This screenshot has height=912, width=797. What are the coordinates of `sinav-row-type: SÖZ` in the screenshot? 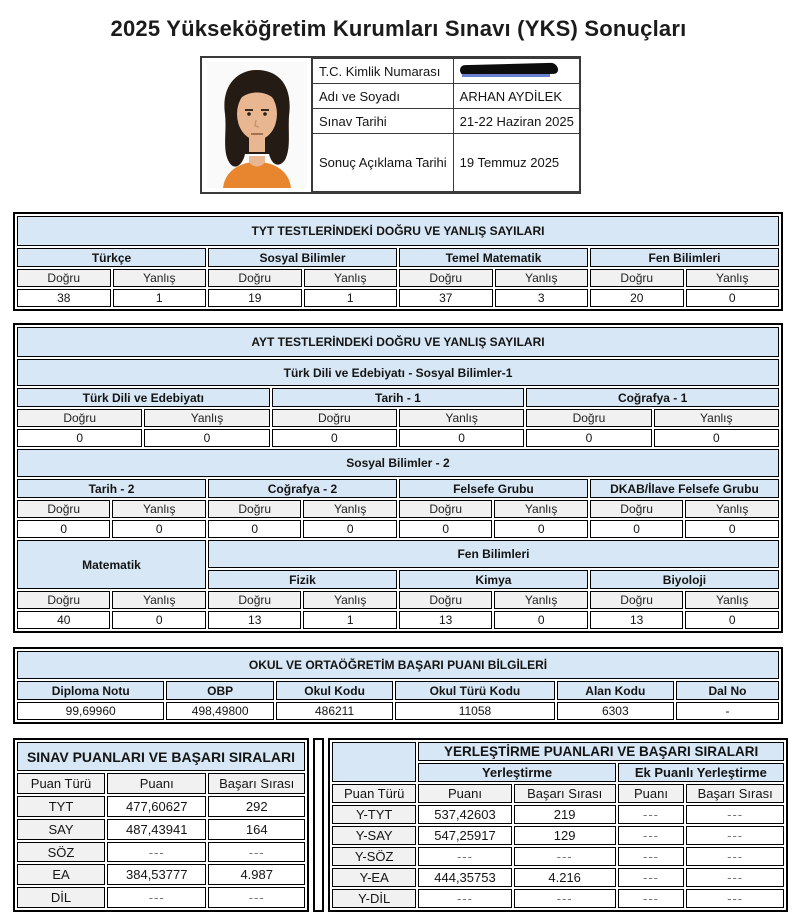 It's located at (61, 852).